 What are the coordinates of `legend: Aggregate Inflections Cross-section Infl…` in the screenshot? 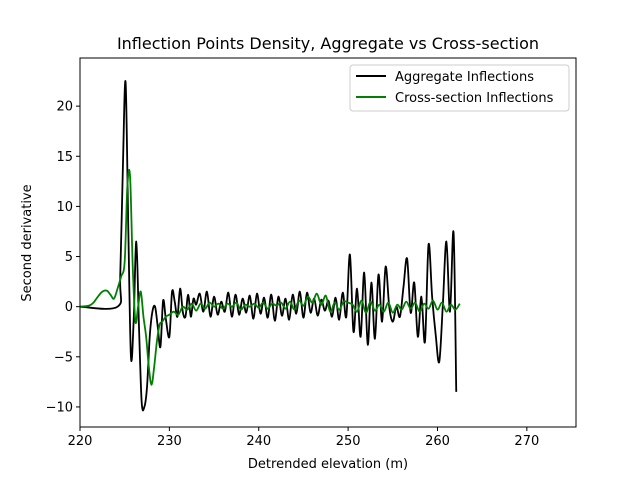 It's located at (459, 88).